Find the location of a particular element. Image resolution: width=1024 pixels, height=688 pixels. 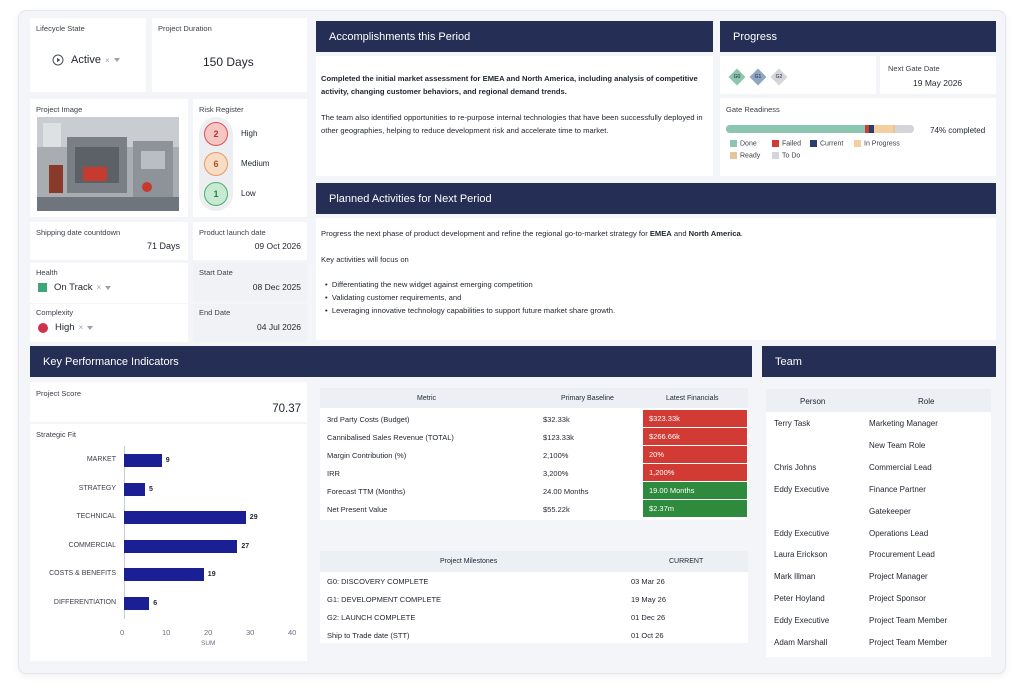

chart-x-tick: 0 is located at coordinates (122, 632).